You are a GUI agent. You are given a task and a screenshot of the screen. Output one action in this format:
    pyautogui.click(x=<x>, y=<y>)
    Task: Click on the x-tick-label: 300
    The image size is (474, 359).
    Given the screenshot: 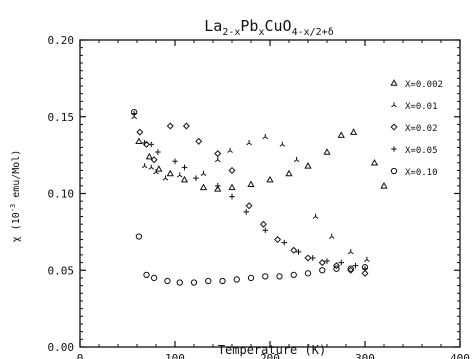 What is the action you would take?
    pyautogui.click(x=365, y=355)
    